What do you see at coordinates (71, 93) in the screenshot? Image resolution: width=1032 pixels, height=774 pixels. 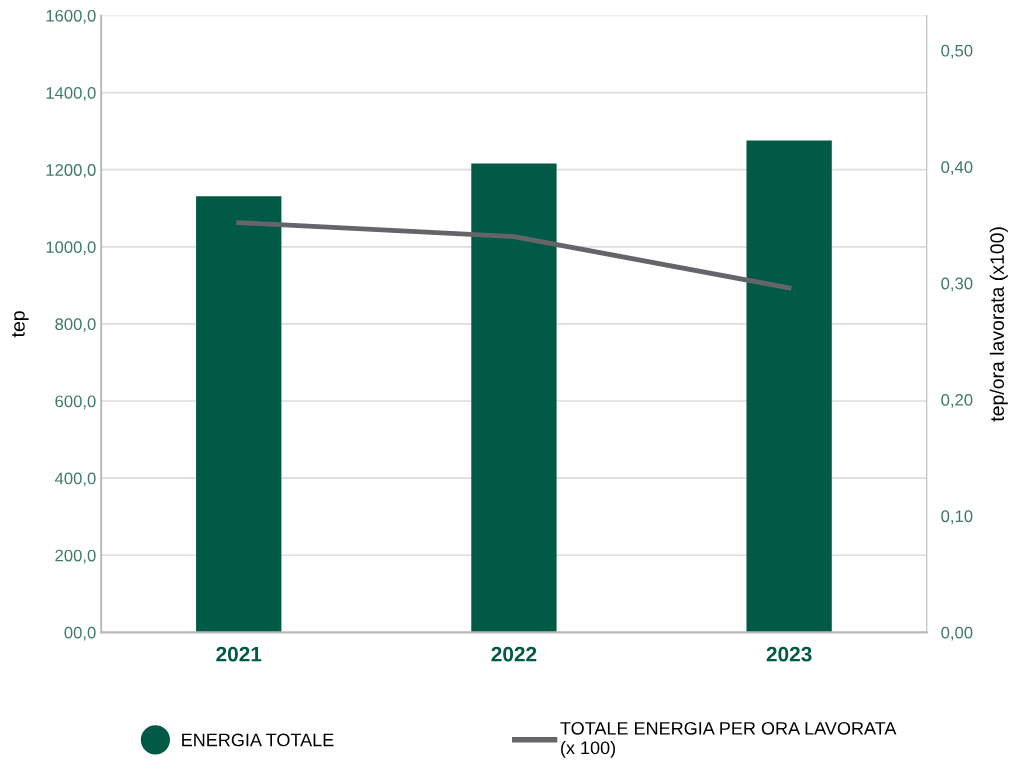 I see `y-tick-label: 1400,0` at bounding box center [71, 93].